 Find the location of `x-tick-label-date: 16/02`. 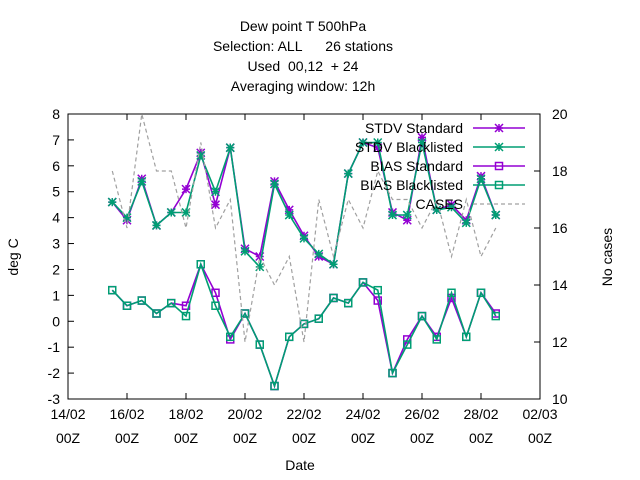

x-tick-label-date: 16/02 is located at coordinates (126, 414).